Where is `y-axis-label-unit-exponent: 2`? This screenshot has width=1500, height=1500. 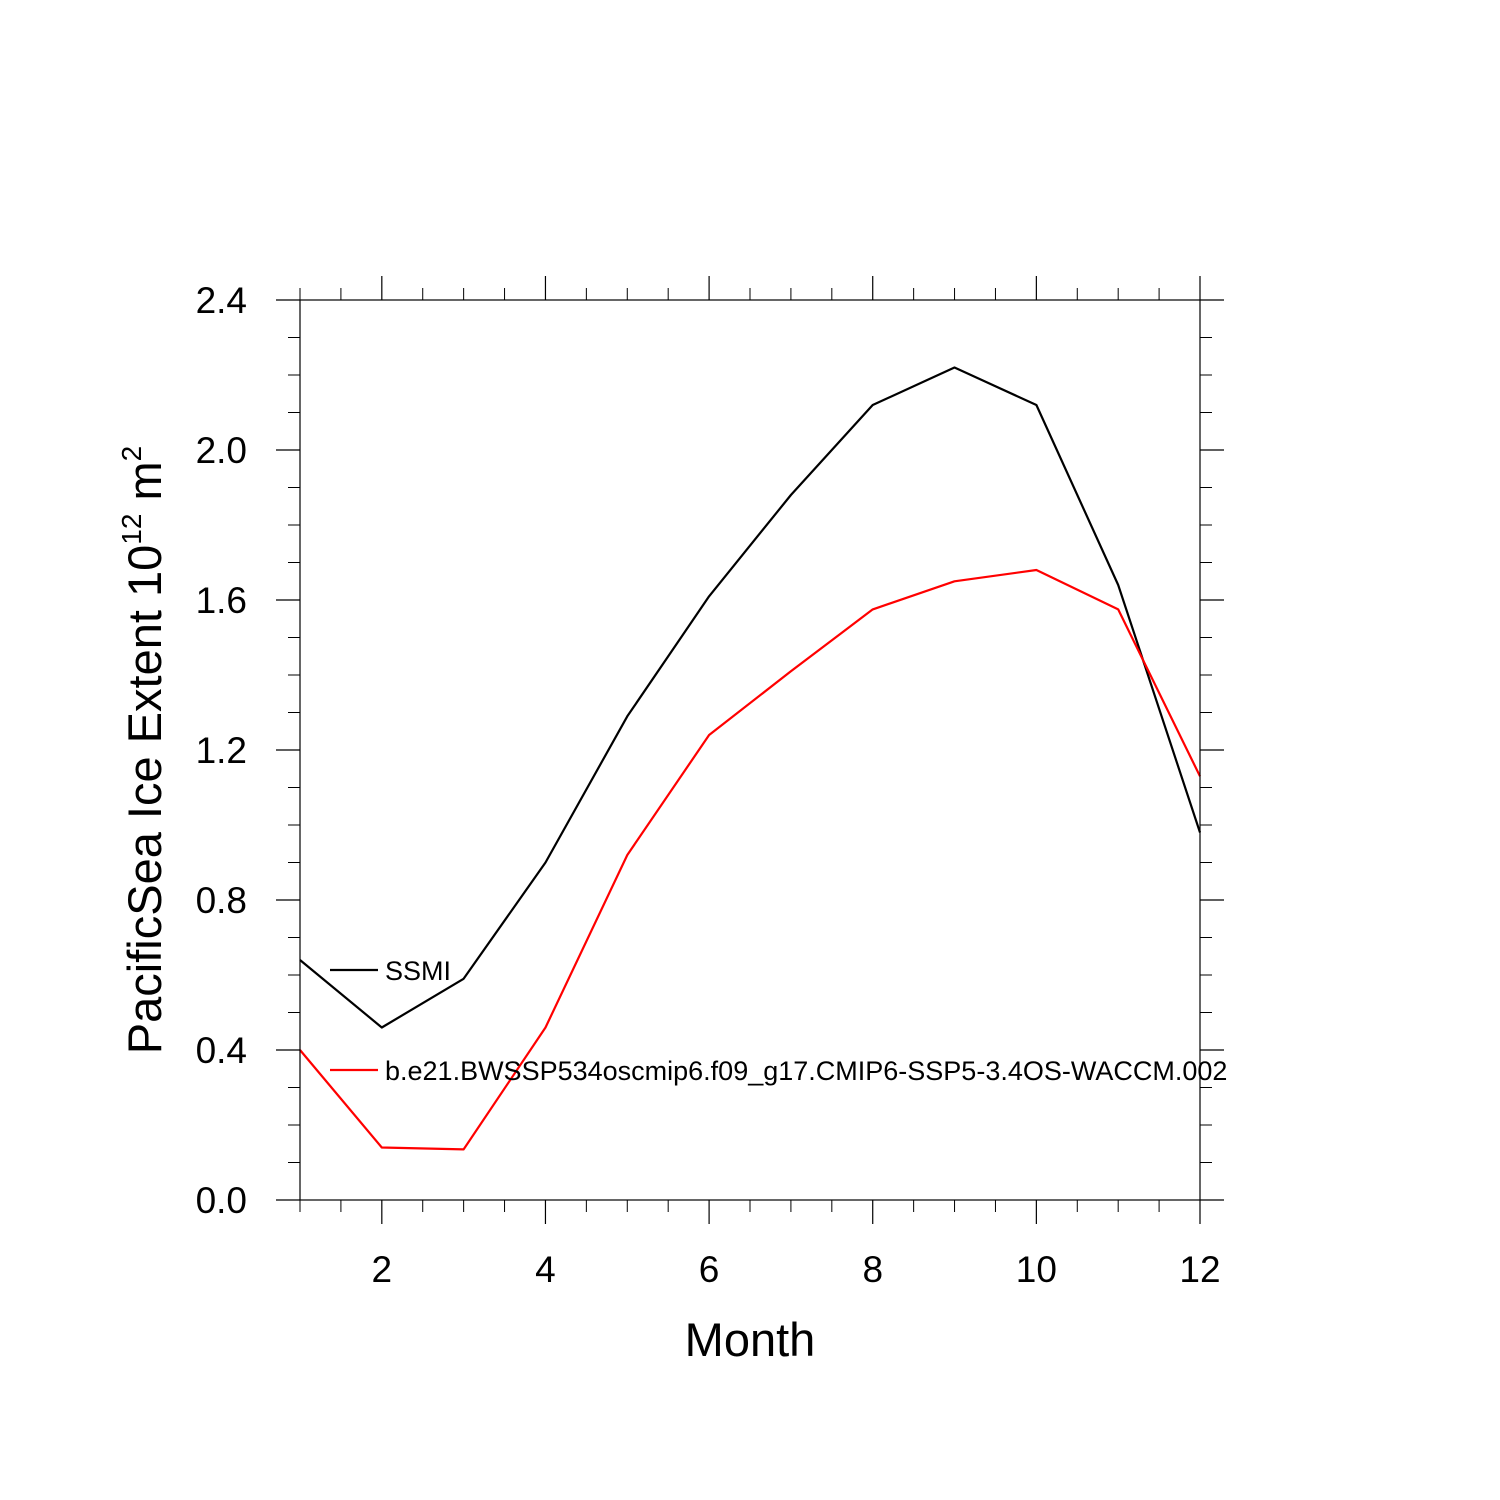
y-axis-label-unit-exponent: 2 is located at coordinates (131, 454).